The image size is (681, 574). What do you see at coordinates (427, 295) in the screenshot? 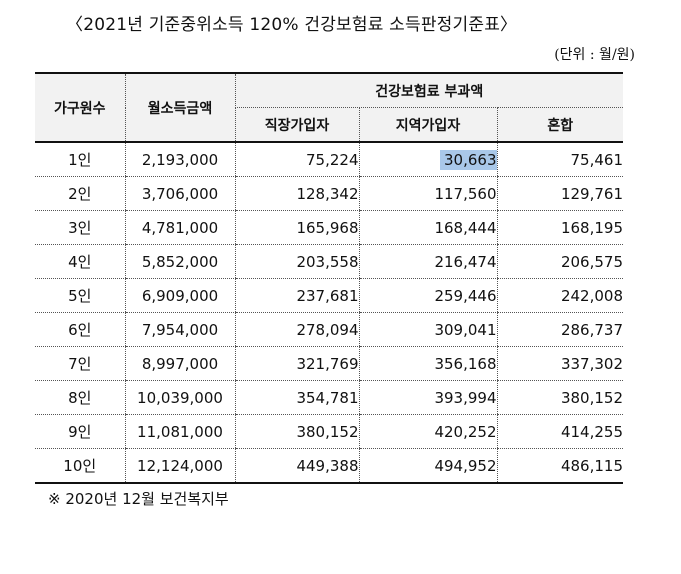
I see `regional-premium-cell: 259,446` at bounding box center [427, 295].